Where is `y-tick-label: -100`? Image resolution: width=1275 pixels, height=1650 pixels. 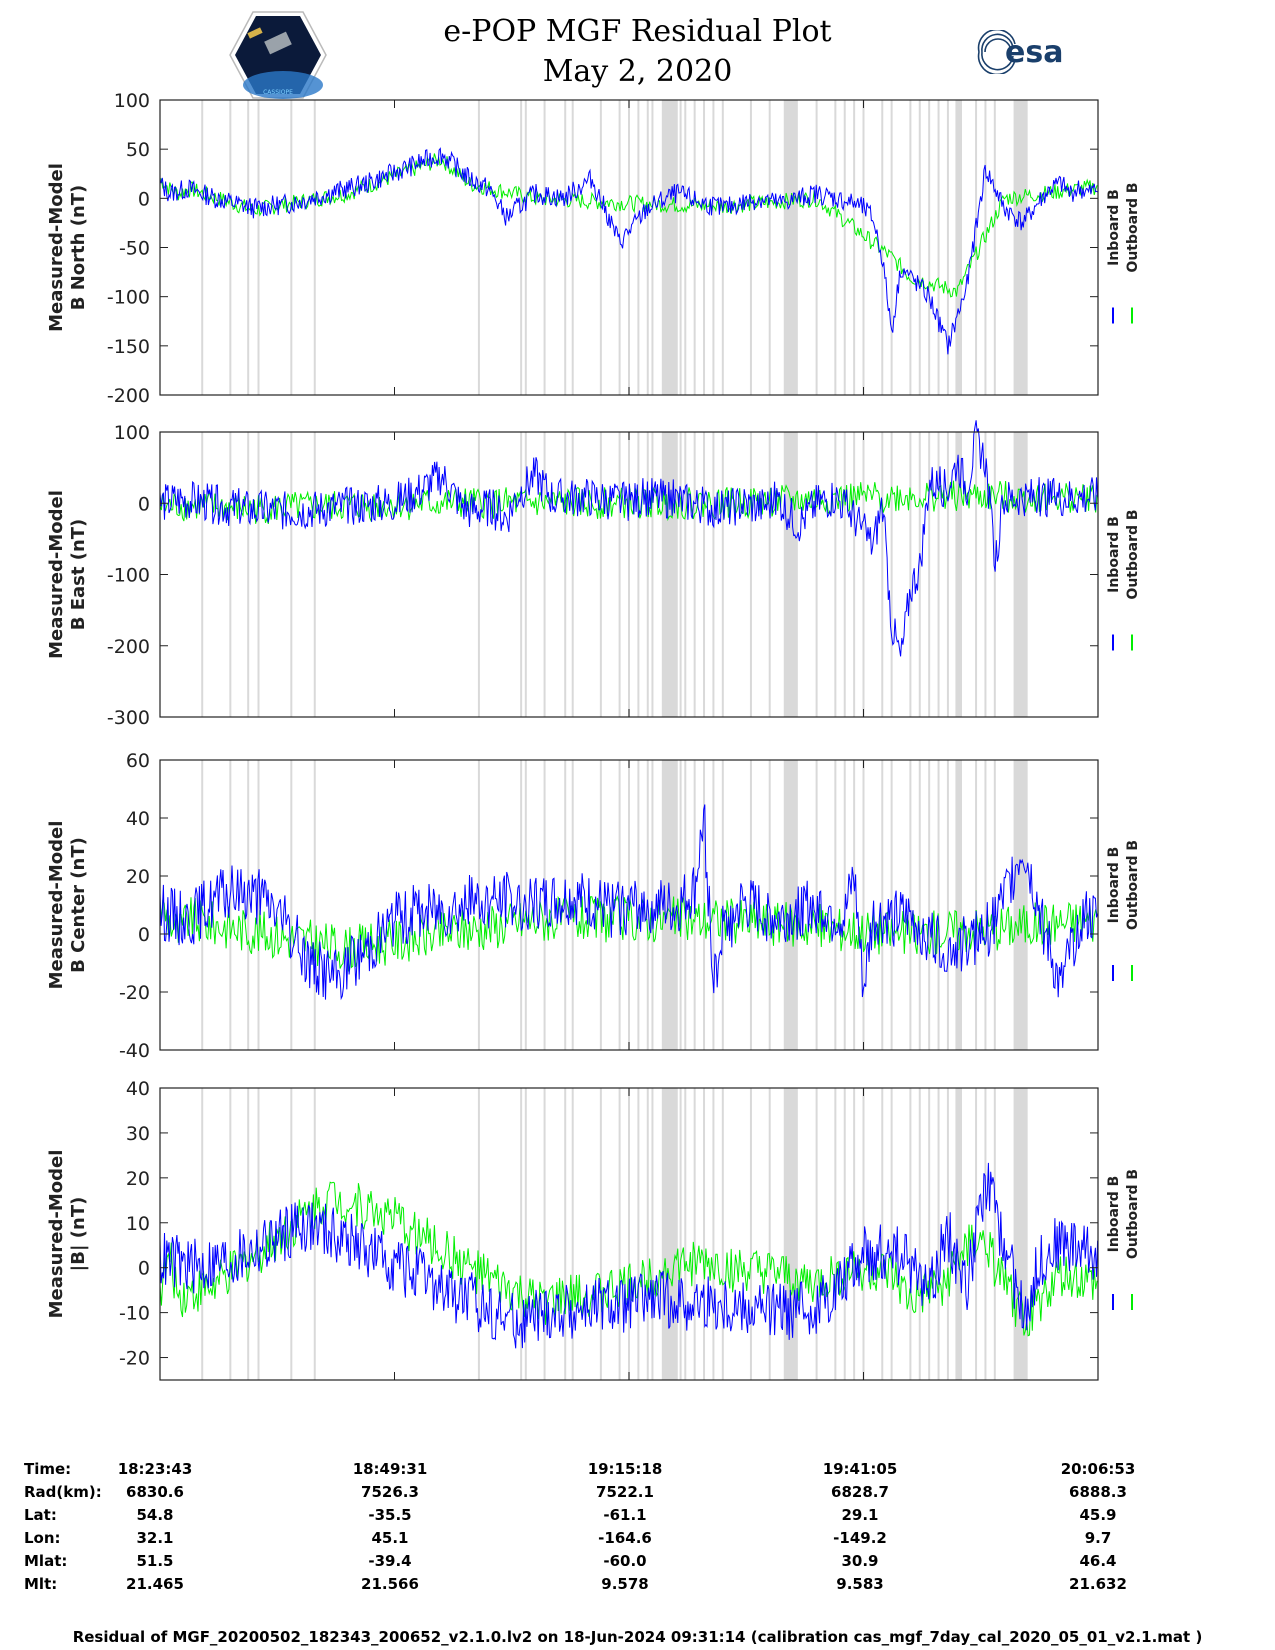 y-tick-label: -100 is located at coordinates (128, 298).